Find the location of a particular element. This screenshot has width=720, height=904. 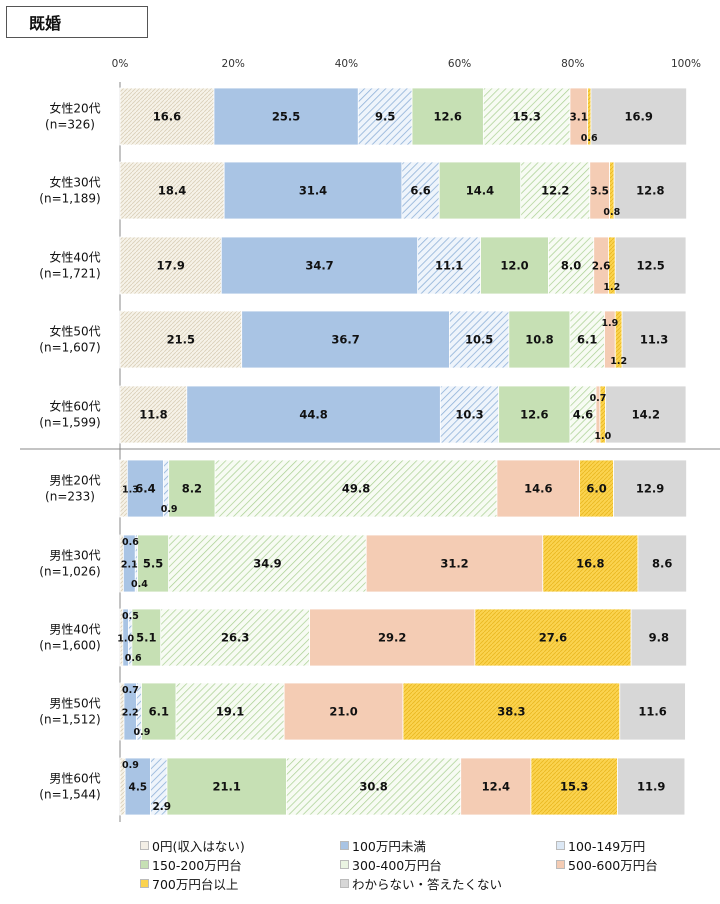

data-label: 6.1 is located at coordinates (159, 712).